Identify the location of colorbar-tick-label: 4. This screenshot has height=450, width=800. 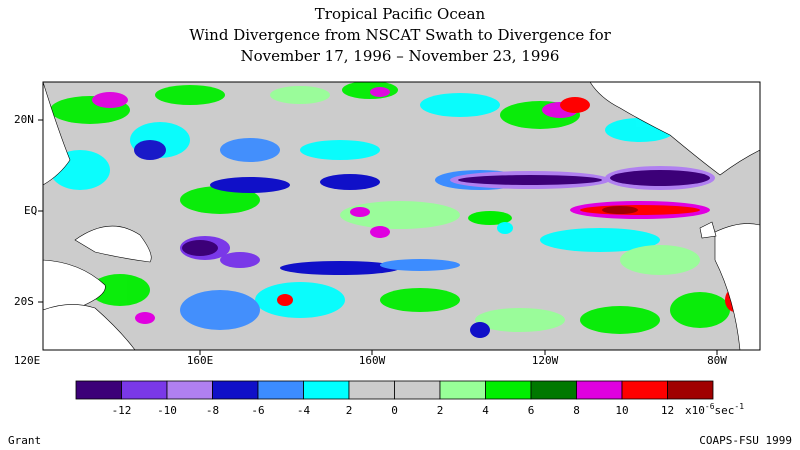
(485, 410).